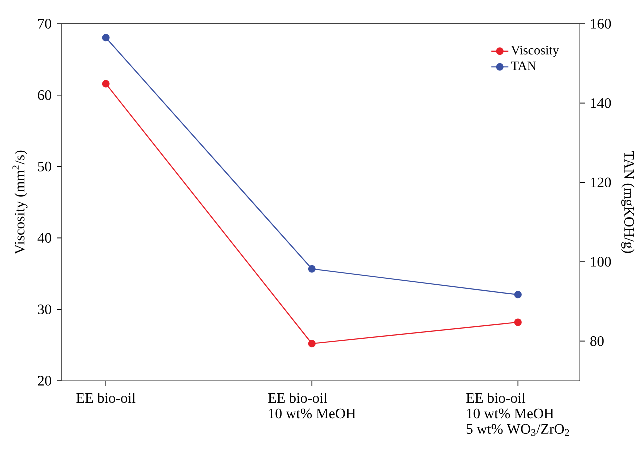  I want to click on legend-label: Viscosity, so click(535, 52).